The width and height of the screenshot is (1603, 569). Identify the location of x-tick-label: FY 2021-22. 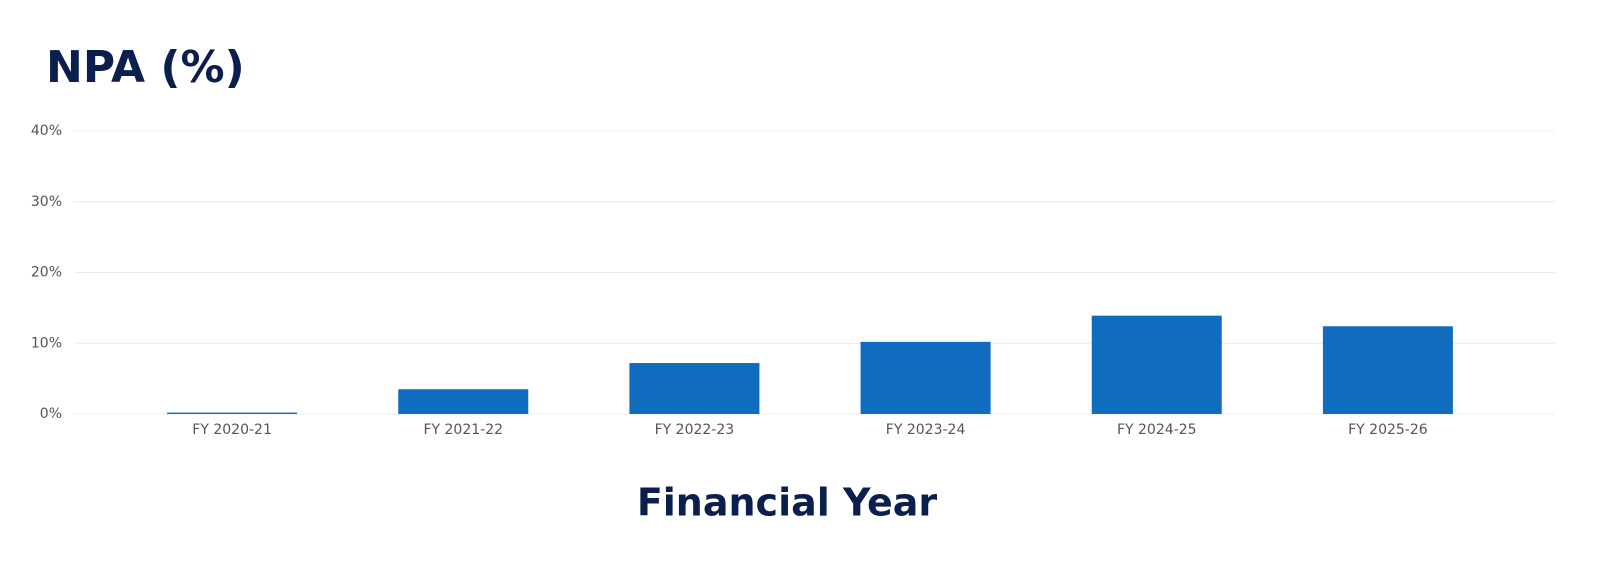
(463, 430).